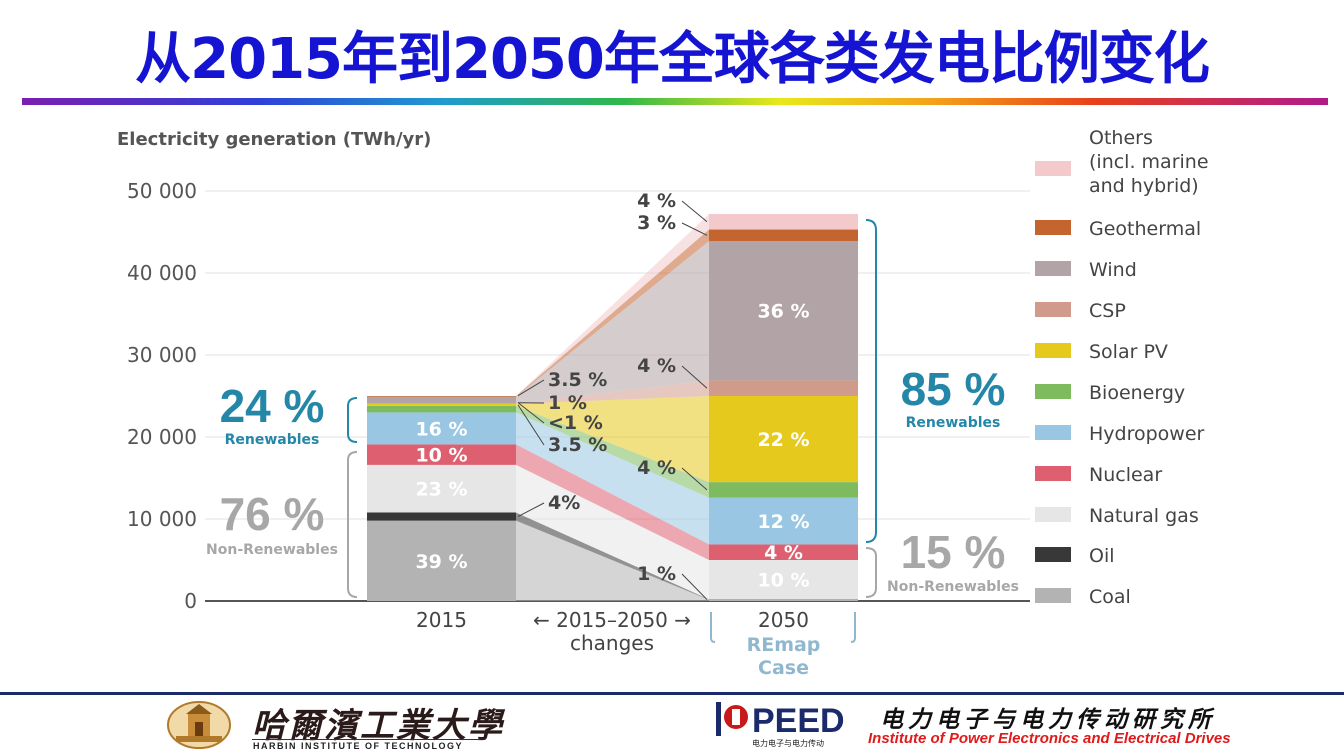 Image resolution: width=1344 pixels, height=754 pixels. I want to click on hit-emblem-icon, so click(199, 725).